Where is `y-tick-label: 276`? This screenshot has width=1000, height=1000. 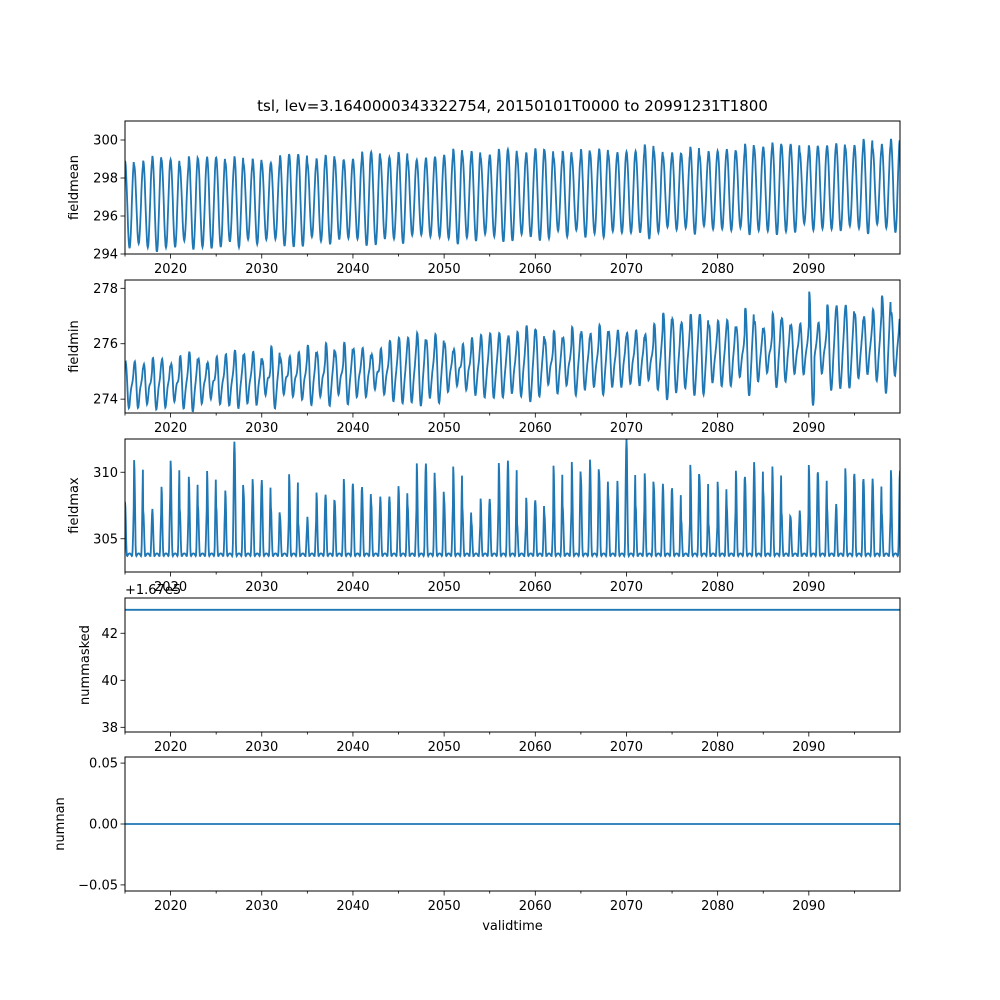
y-tick-label: 276 is located at coordinates (105, 344).